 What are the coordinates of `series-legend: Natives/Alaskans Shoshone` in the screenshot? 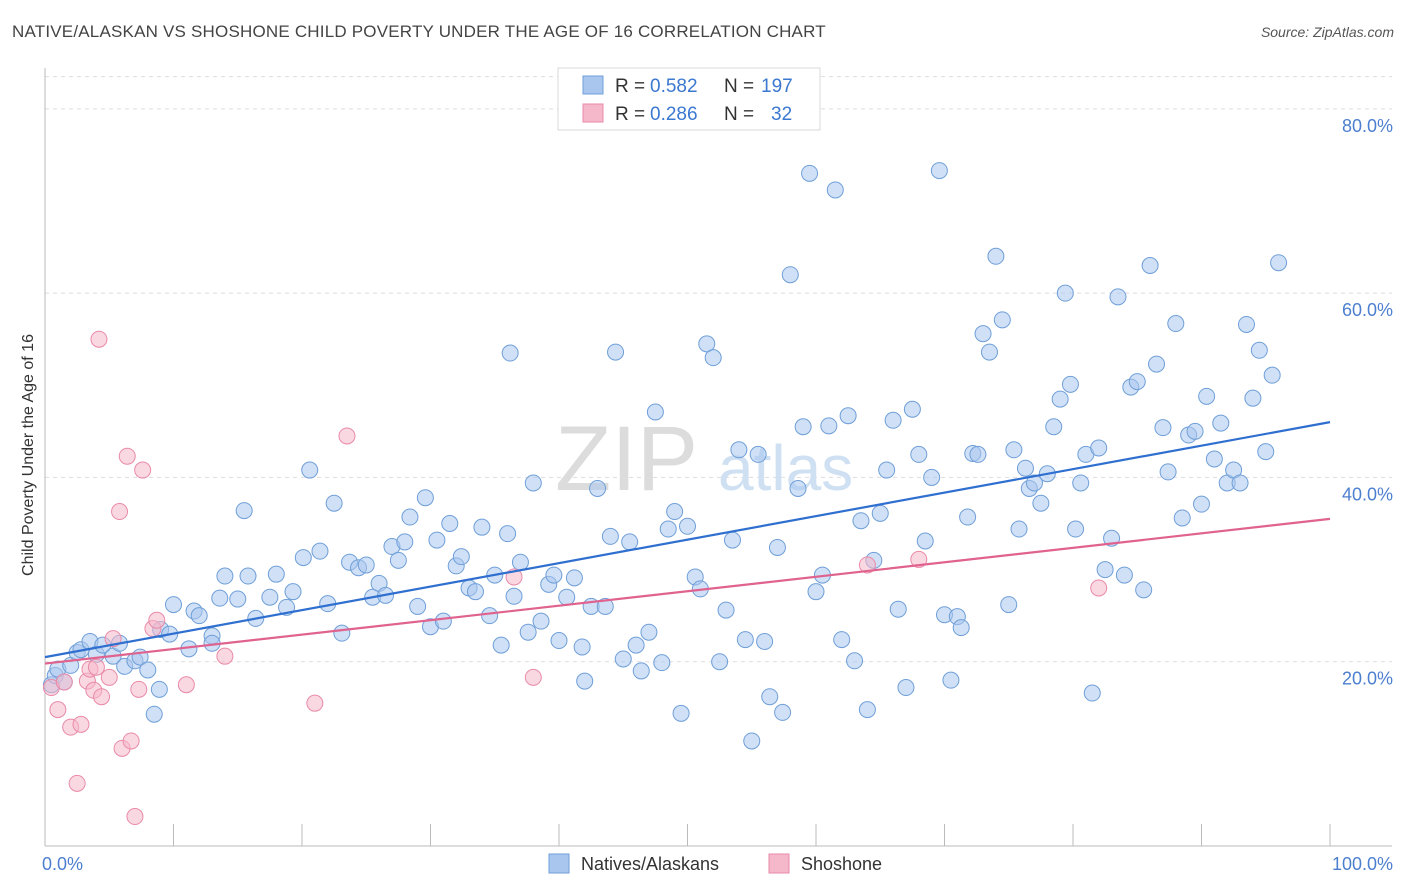 It's located at (715, 863).